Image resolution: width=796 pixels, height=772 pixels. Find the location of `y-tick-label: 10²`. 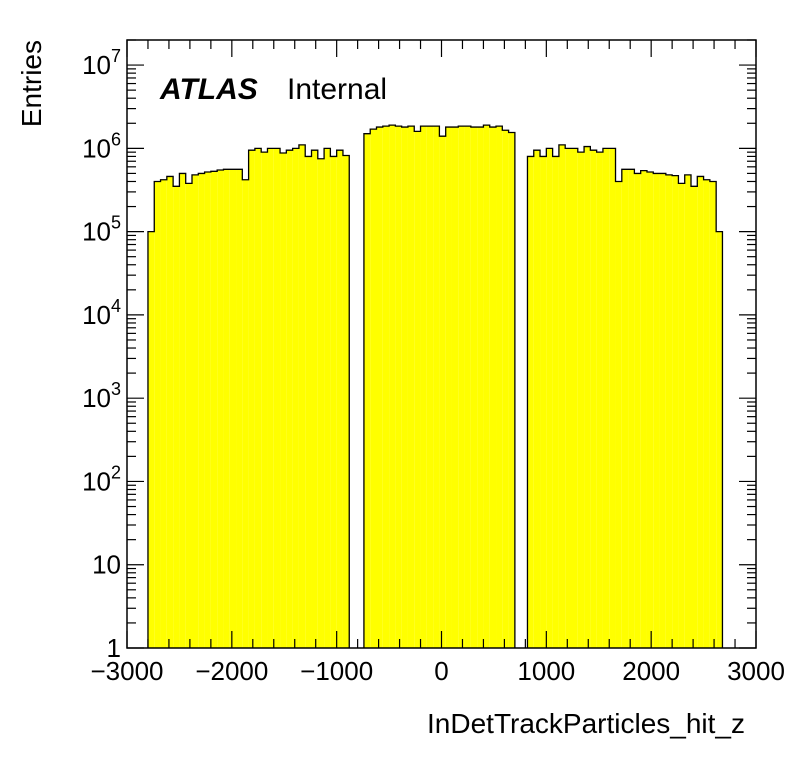

y-tick-label: 10² is located at coordinates (101, 479).